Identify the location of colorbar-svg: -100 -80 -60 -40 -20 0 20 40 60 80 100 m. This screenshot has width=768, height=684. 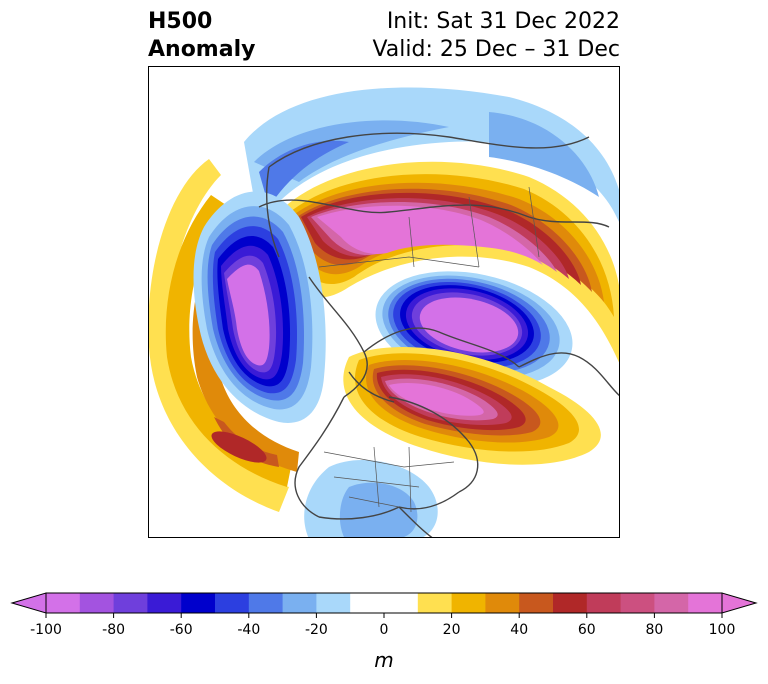
(384, 632).